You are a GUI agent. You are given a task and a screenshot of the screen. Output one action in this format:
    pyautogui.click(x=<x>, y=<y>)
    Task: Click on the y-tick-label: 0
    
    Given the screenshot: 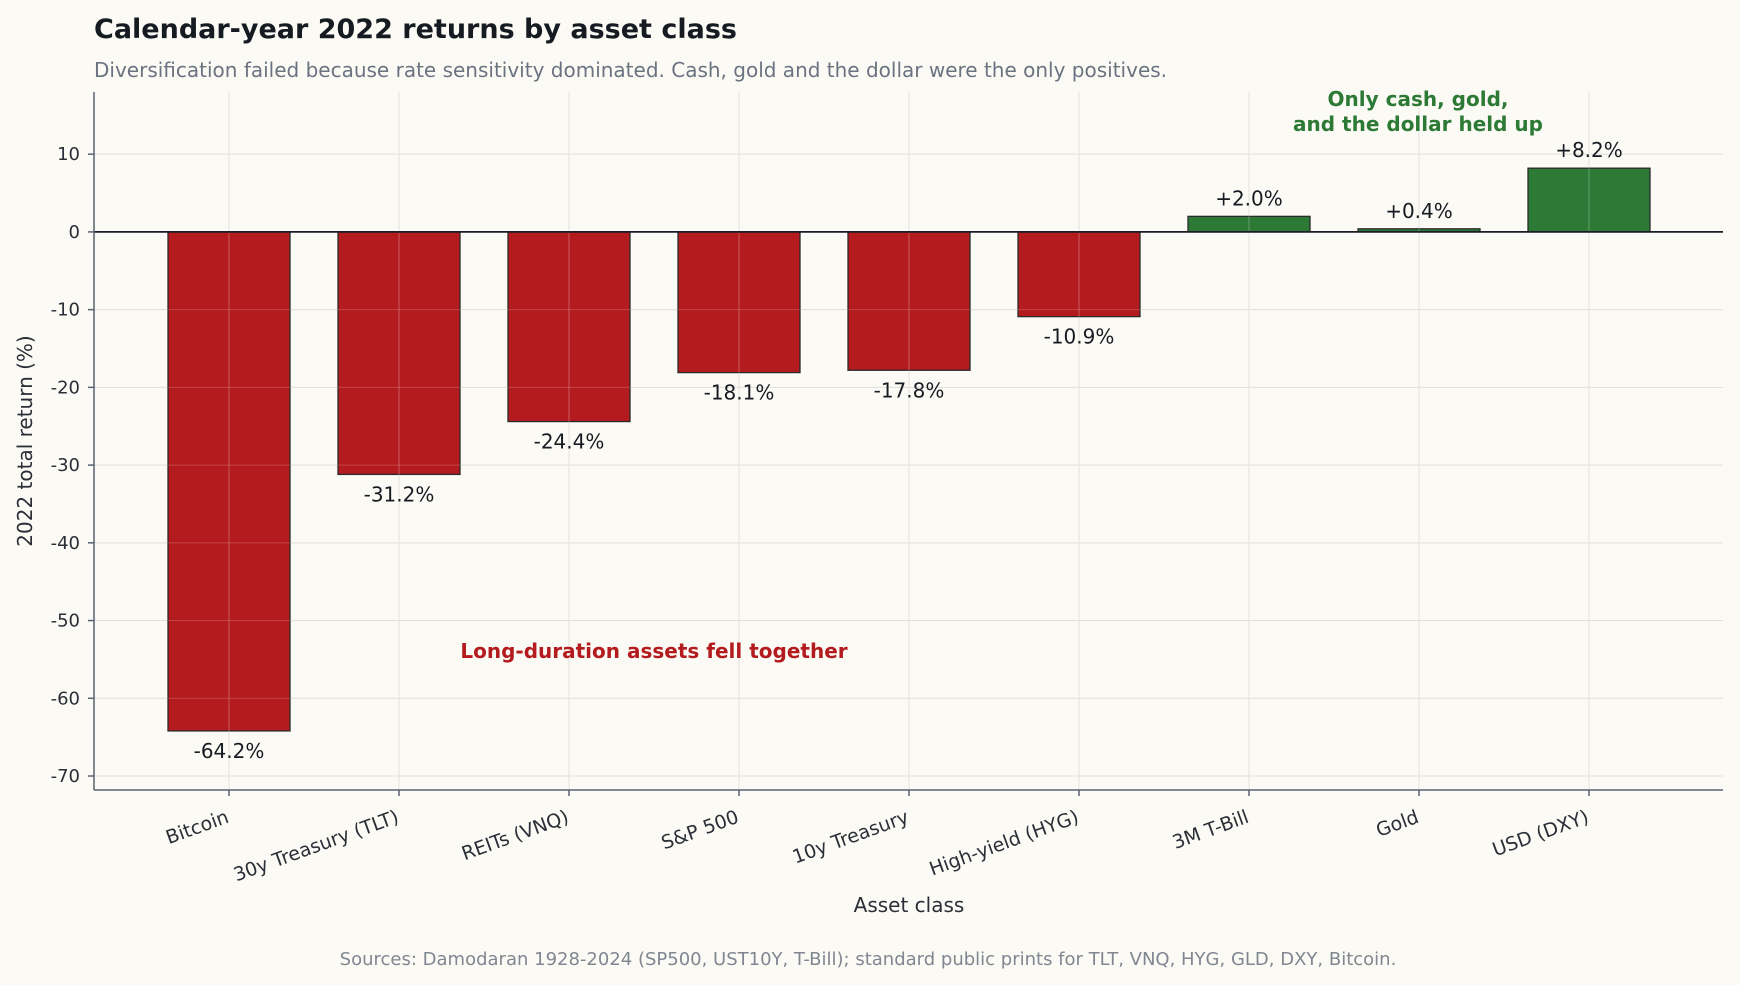 What is the action you would take?
    pyautogui.click(x=74, y=232)
    